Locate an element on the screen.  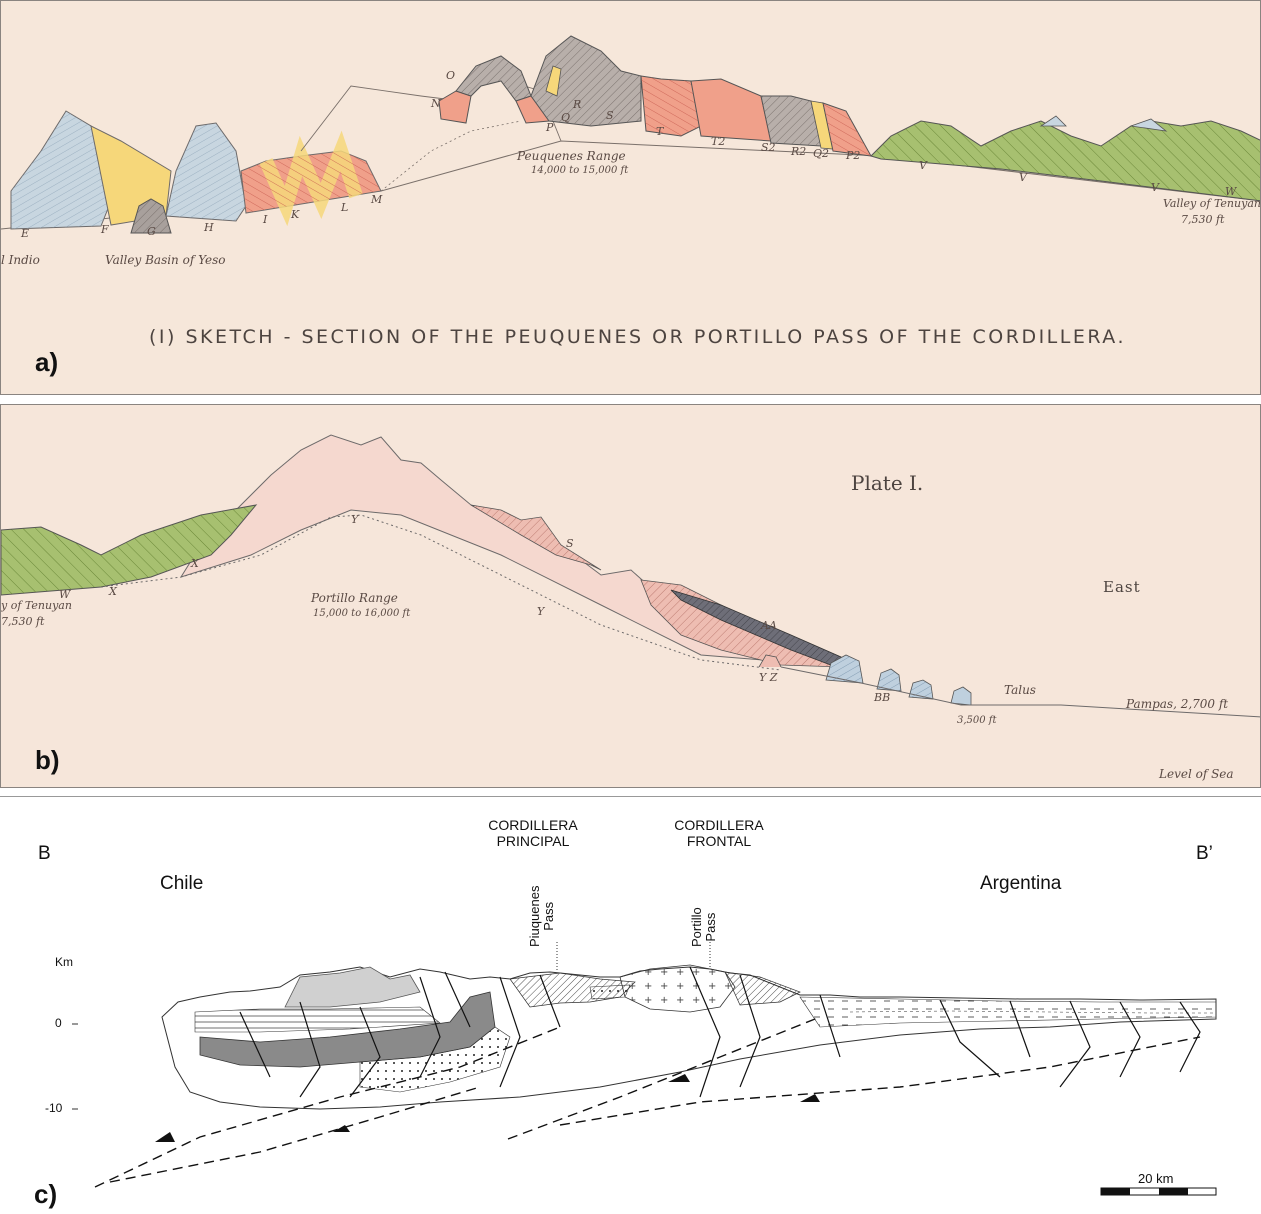
tick-minus10-label: -10 is located at coordinates (54, 1108).